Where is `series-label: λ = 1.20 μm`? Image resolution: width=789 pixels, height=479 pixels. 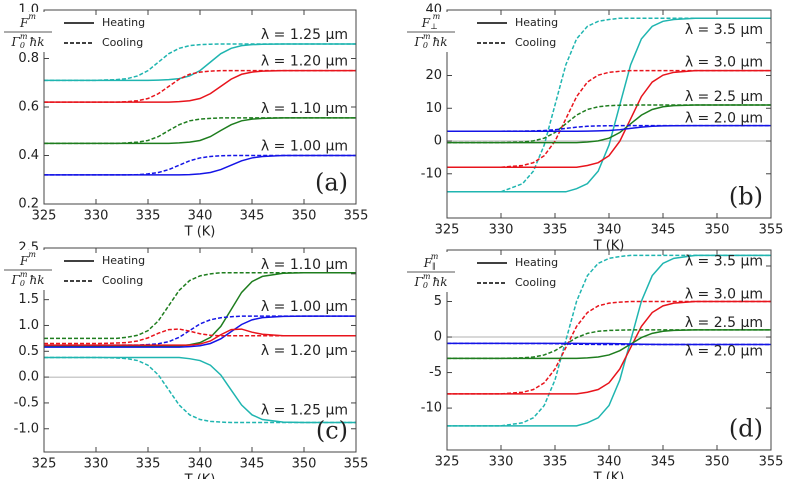
series-label: λ = 1.20 μm is located at coordinates (304, 62).